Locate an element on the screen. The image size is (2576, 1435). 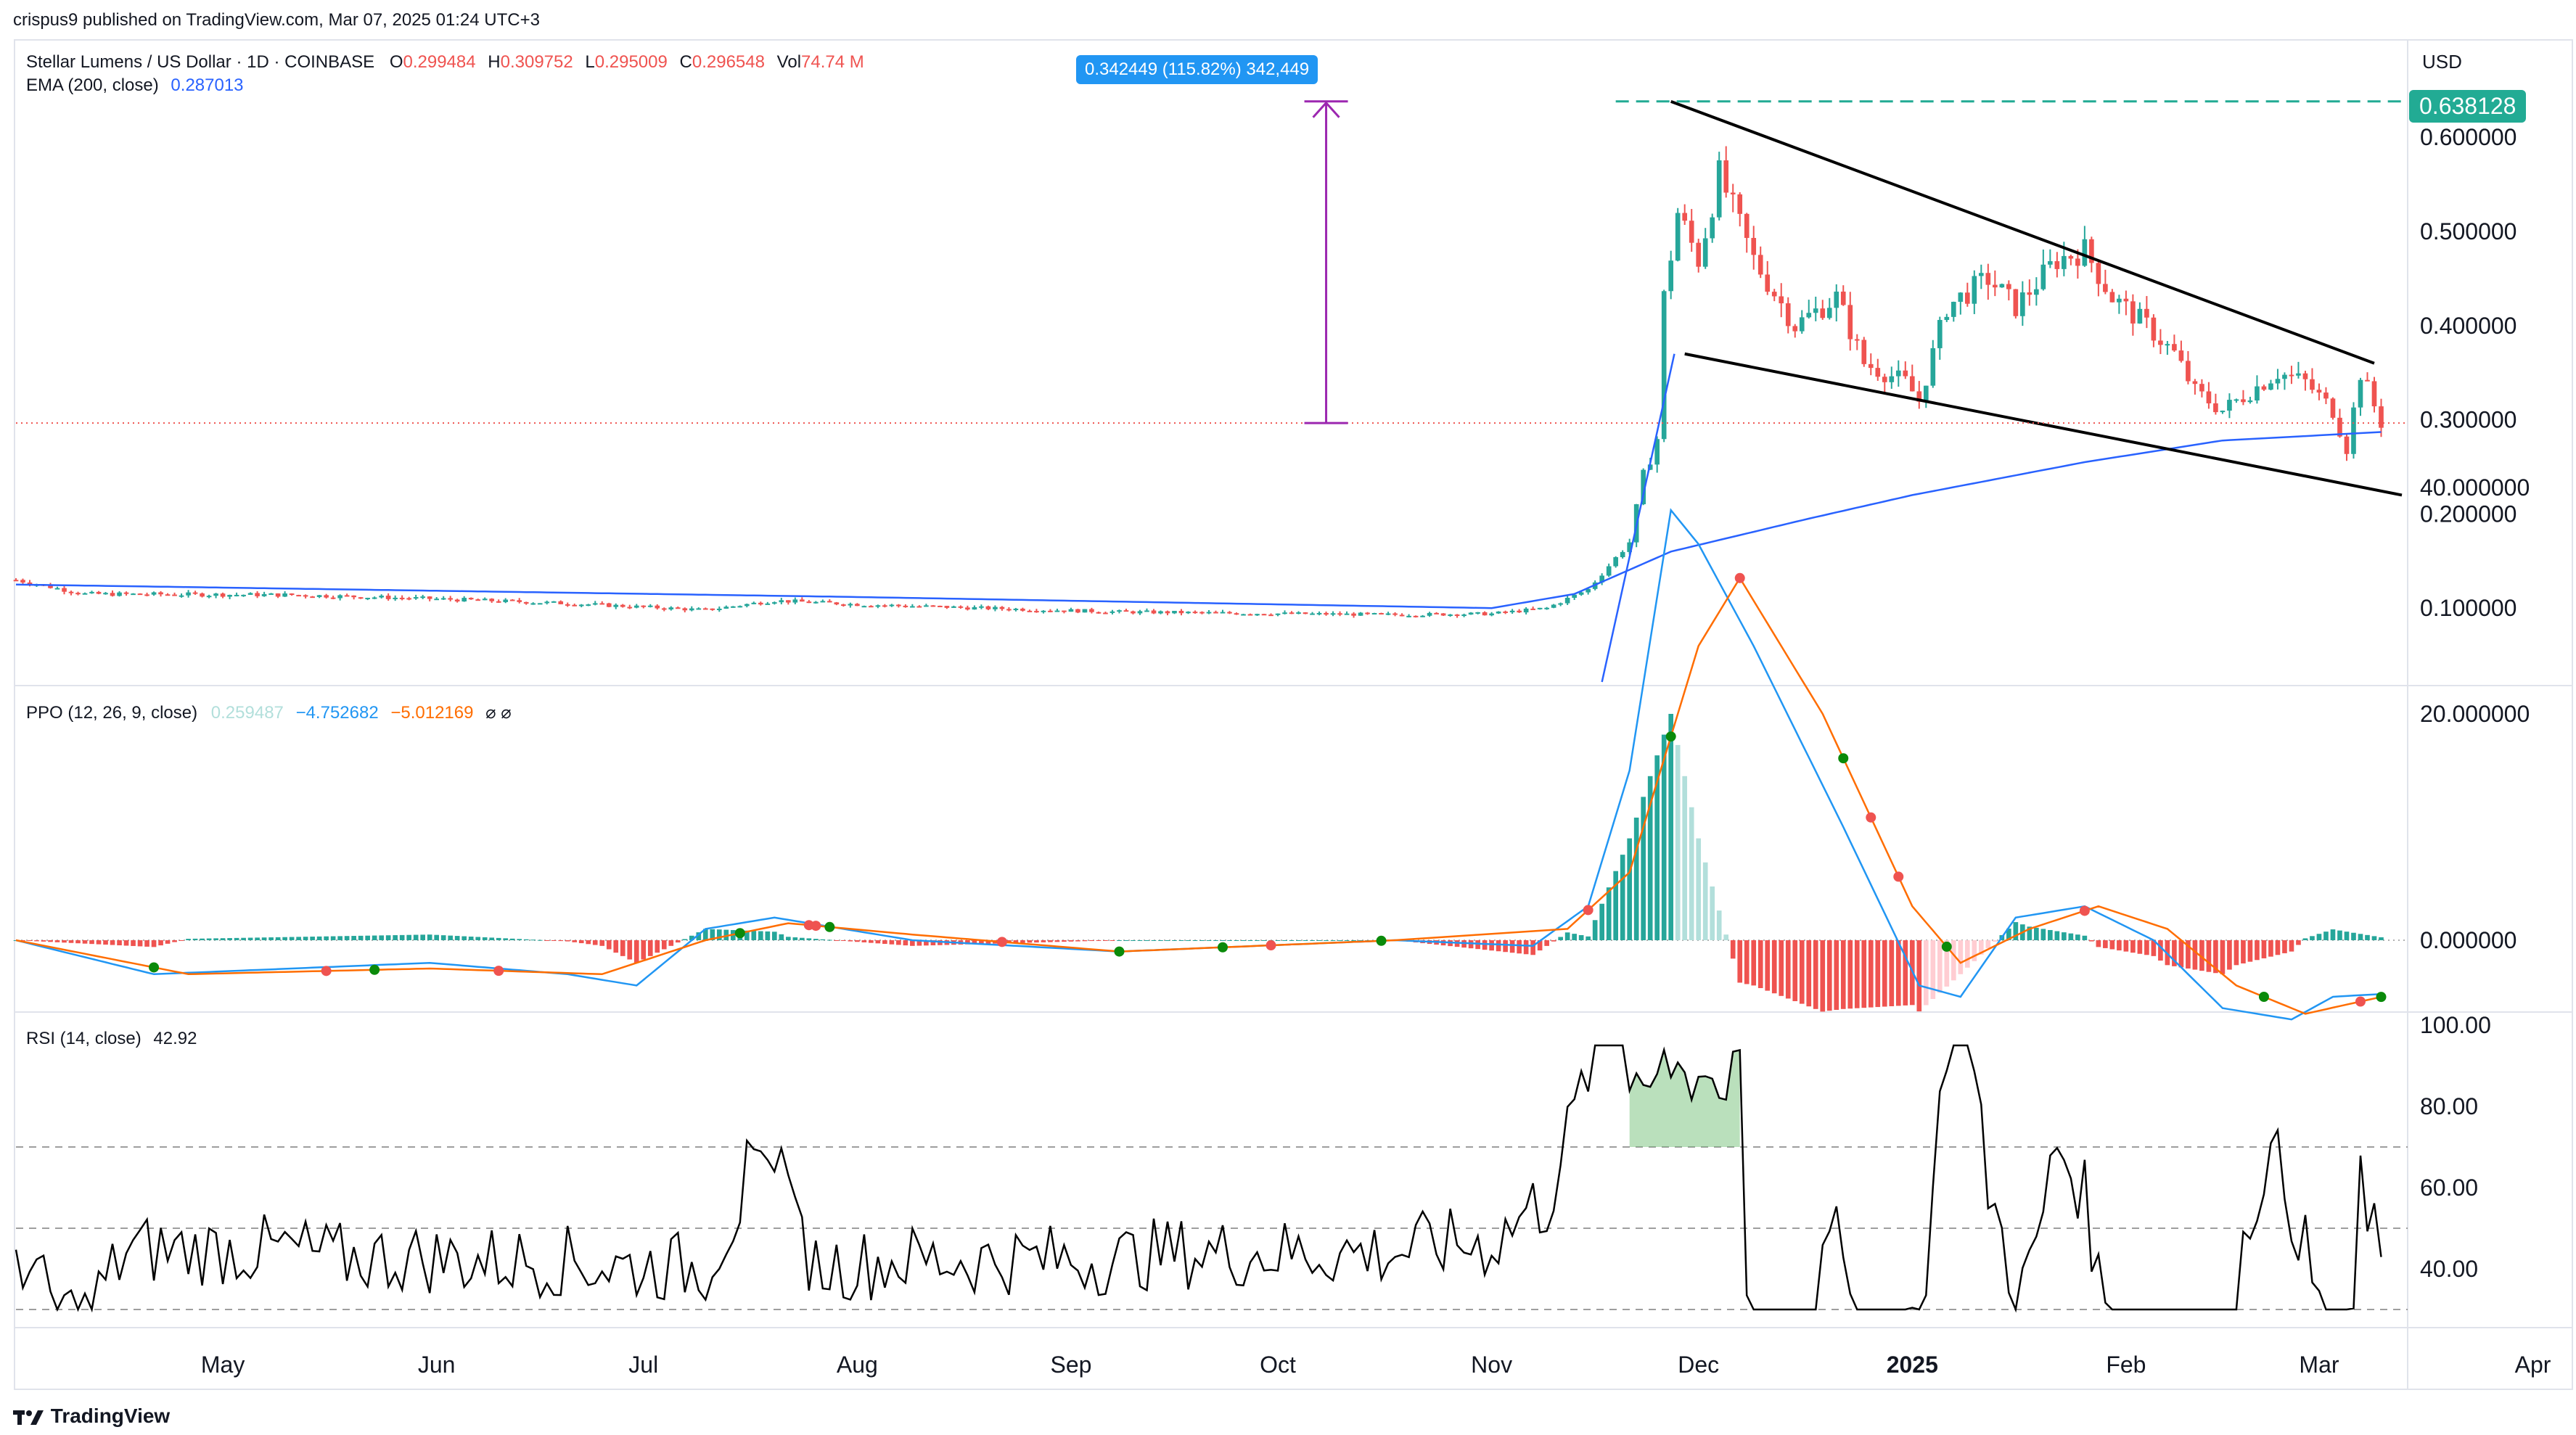
brand: TradingView is located at coordinates (91, 1416).